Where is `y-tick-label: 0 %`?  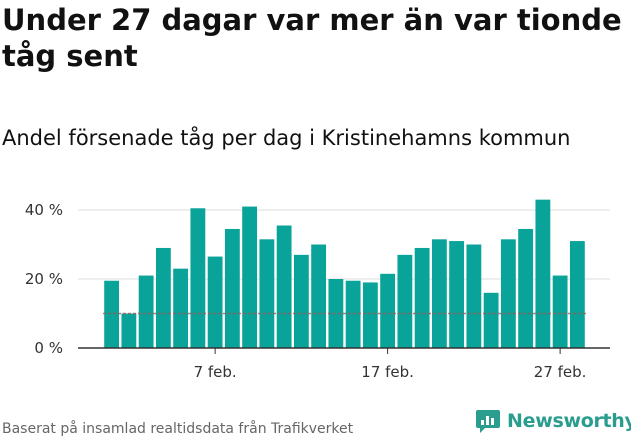 y-tick-label: 0 % is located at coordinates (48, 348).